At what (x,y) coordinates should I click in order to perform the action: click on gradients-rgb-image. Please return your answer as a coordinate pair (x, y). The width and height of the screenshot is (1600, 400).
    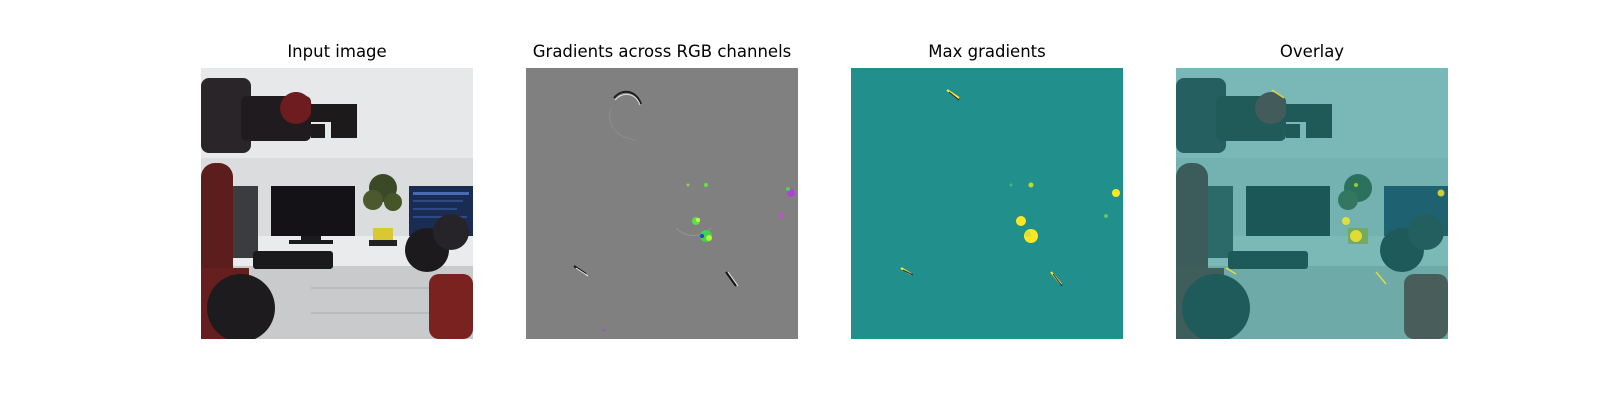
    Looking at the image, I should click on (662, 203).